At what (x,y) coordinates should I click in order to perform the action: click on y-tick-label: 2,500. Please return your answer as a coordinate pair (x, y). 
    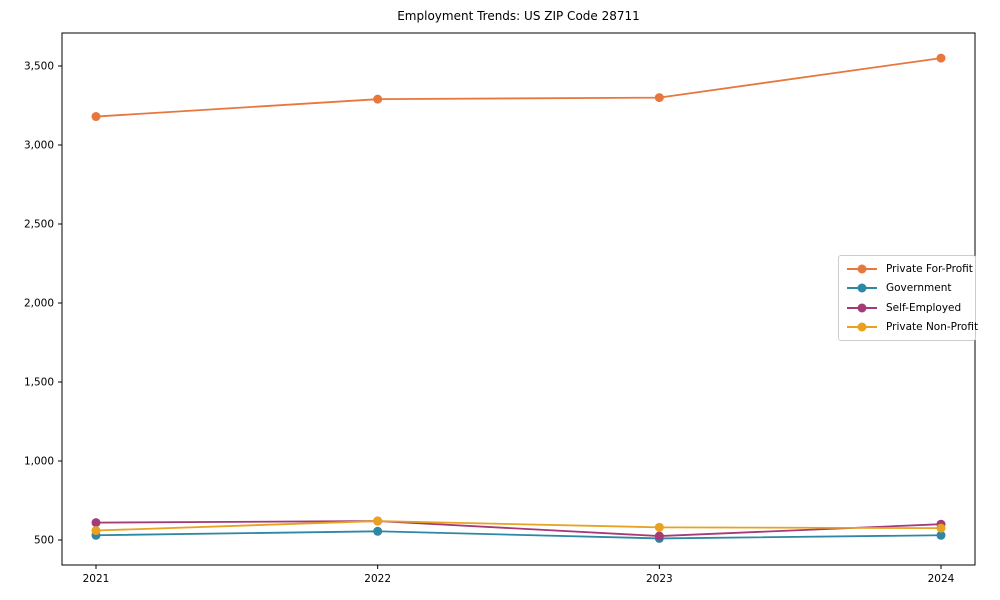
    Looking at the image, I should click on (39, 225).